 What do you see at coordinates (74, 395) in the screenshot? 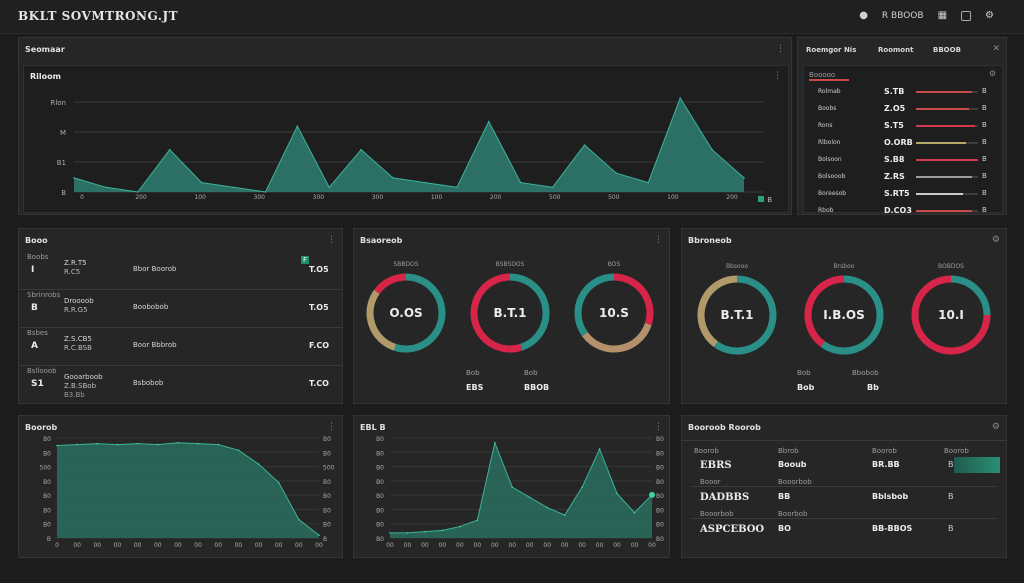
I see `table-row-third: B3.Bb` at bounding box center [74, 395].